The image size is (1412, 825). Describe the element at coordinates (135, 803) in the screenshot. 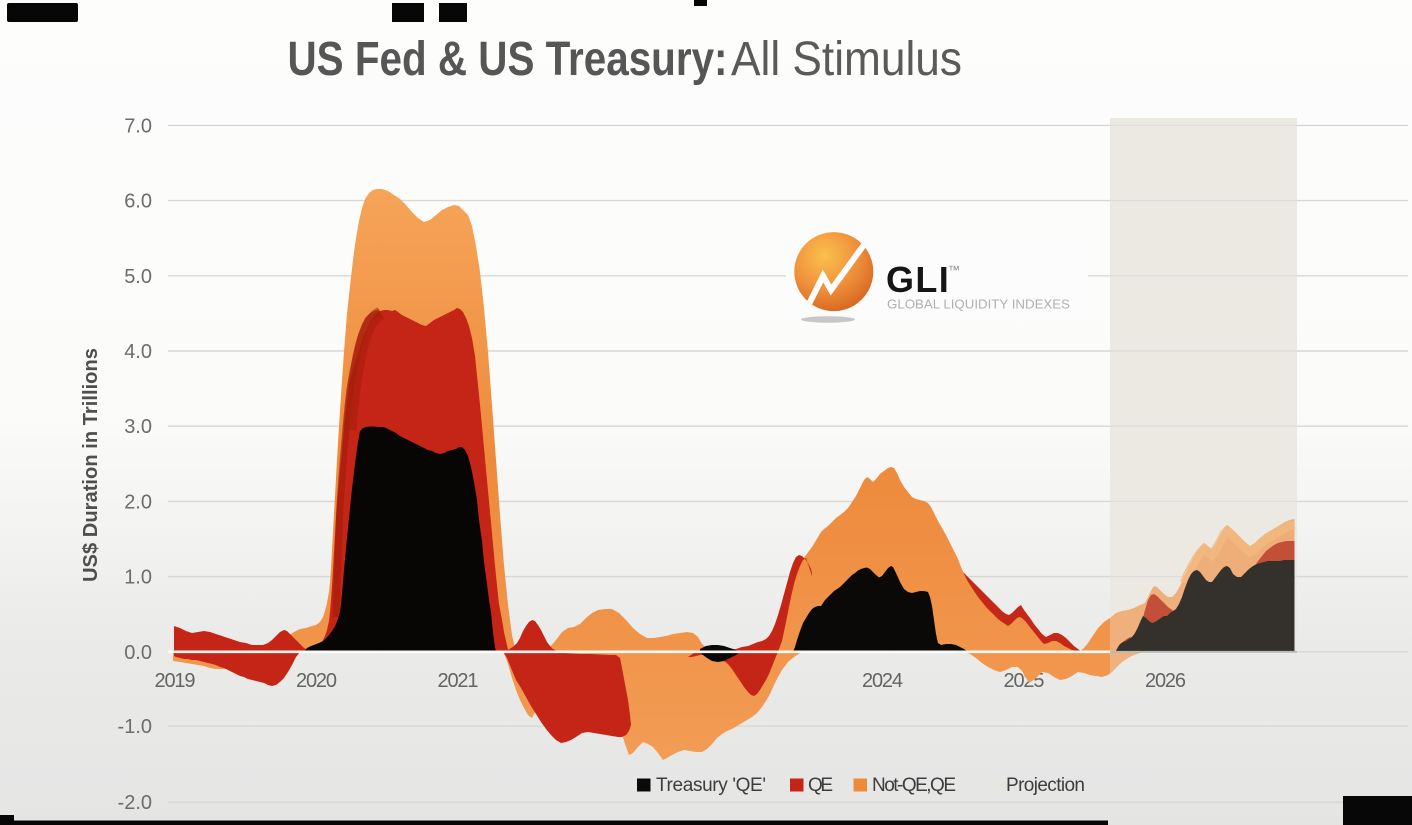

I see `svg-text: -2.0` at that location.